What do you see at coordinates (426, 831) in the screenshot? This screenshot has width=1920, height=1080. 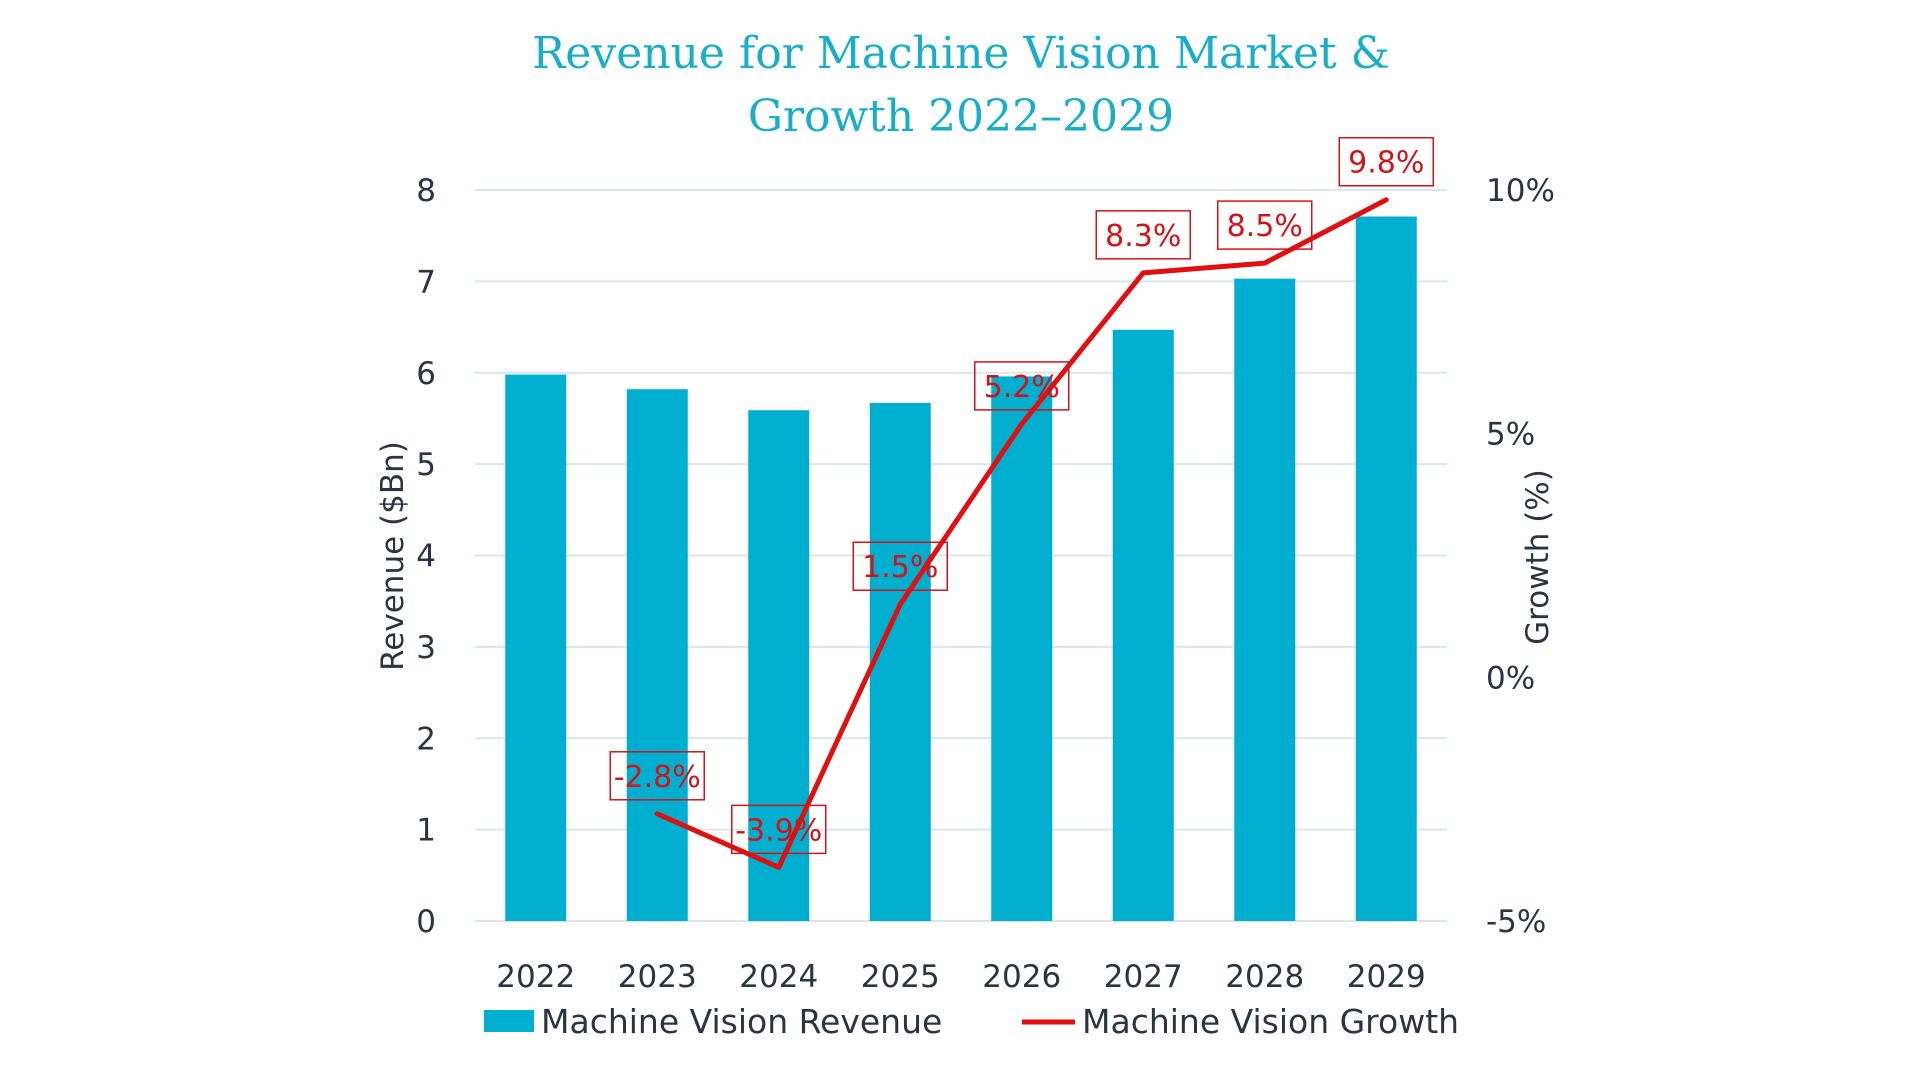 I see `y-tick-label: 1` at bounding box center [426, 831].